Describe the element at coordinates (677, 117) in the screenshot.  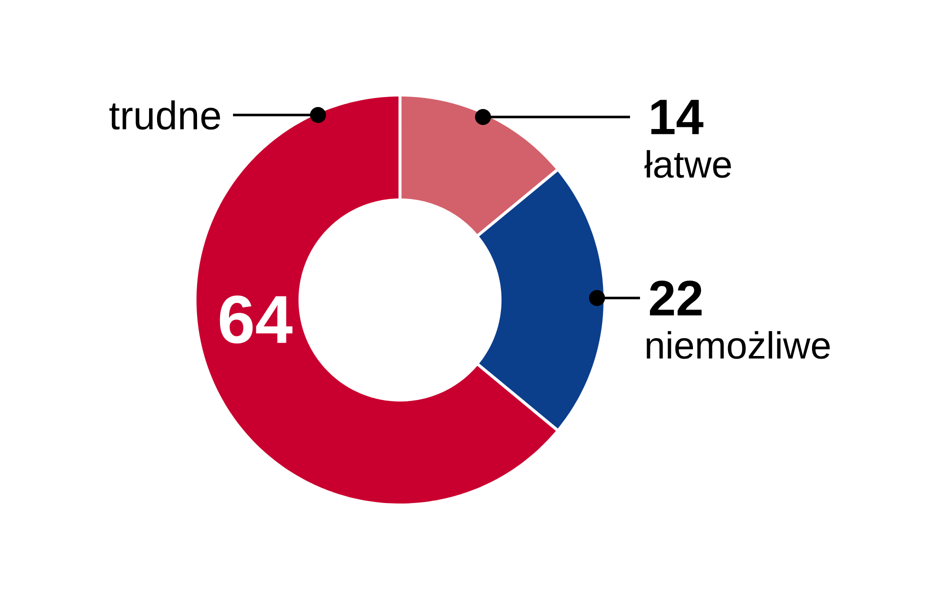
I see `data-label: 14` at that location.